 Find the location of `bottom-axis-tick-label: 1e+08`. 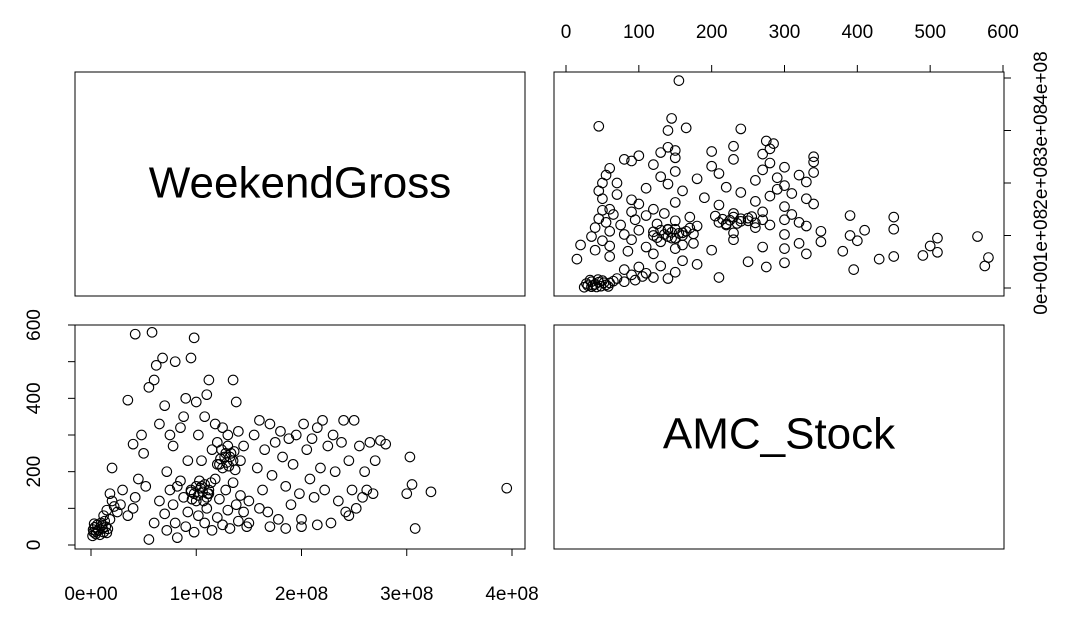

bottom-axis-tick-label: 1e+08 is located at coordinates (196, 594).